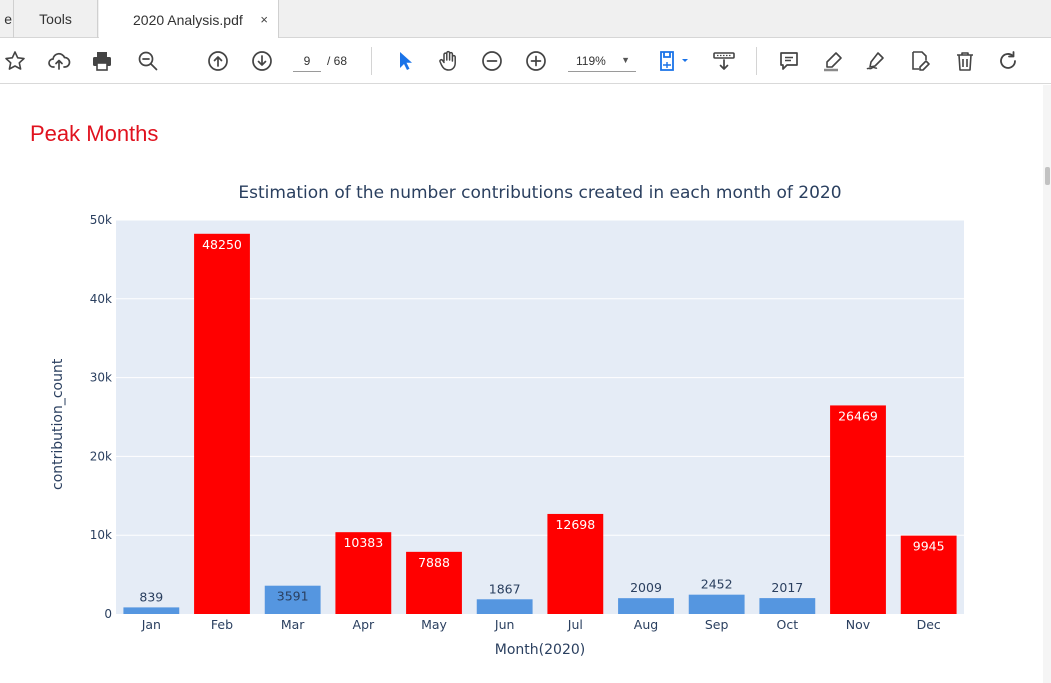 The image size is (1051, 683). Describe the element at coordinates (59, 61) in the screenshot. I see `cloud-upload-icon` at that location.